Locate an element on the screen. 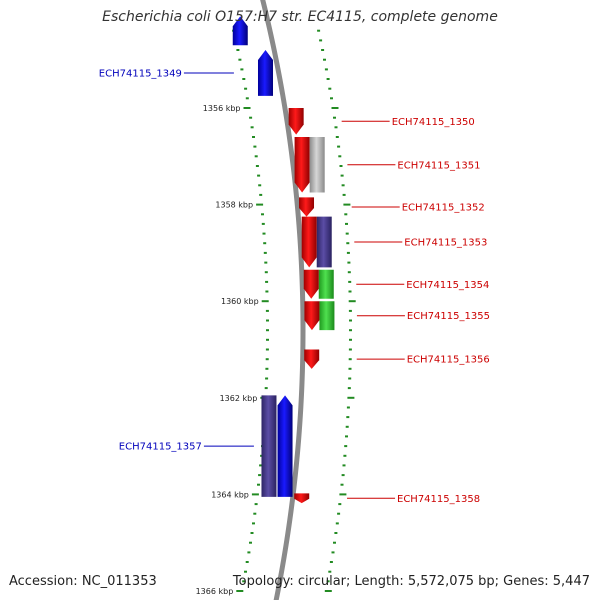  gene-label: ECH74115_1358 is located at coordinates (438, 499).